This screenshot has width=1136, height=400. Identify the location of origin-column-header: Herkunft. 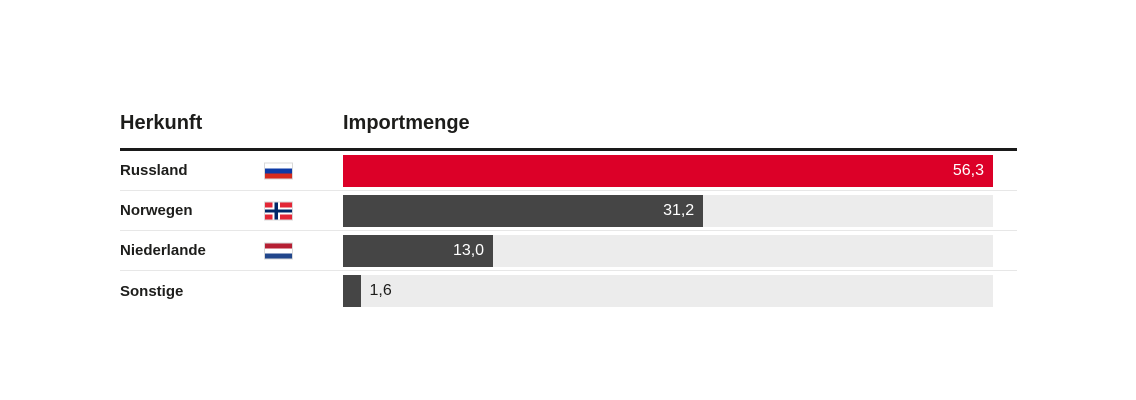
(161, 123).